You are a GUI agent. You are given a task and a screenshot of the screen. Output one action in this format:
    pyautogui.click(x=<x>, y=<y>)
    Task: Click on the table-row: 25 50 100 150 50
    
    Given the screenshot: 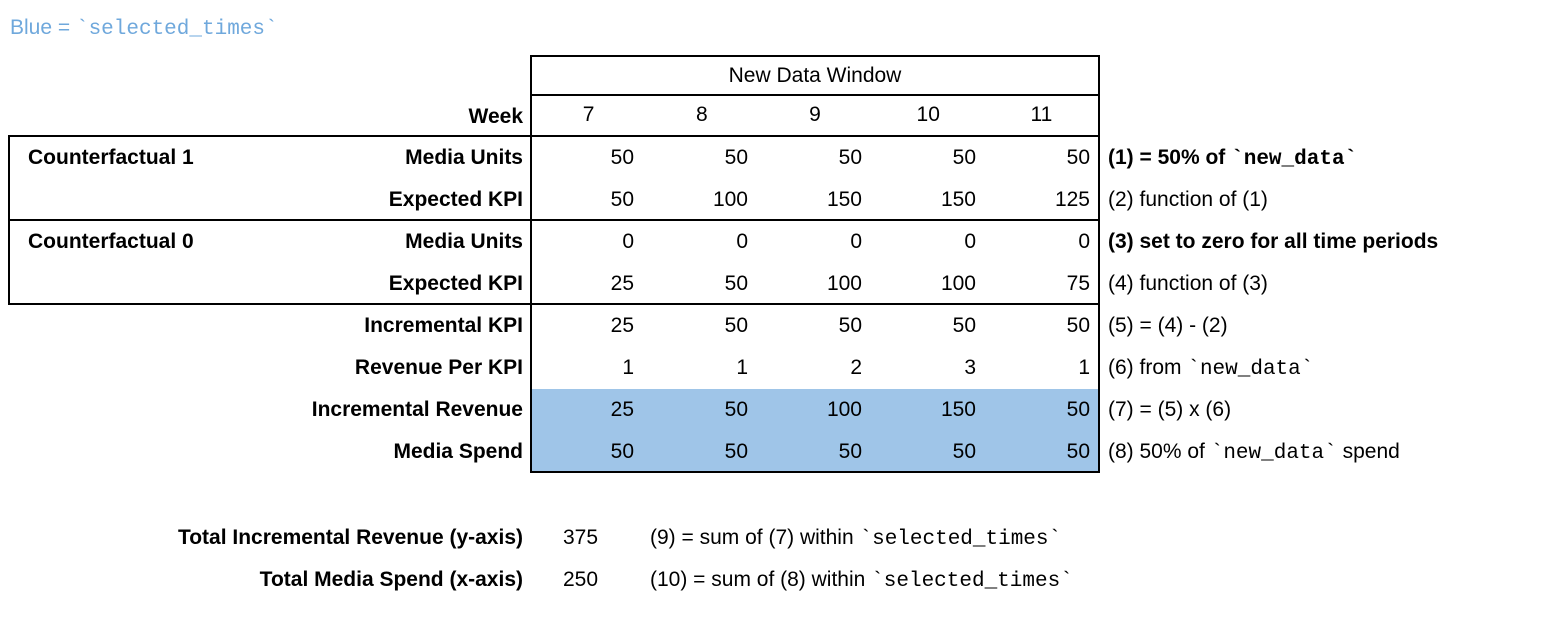 What is the action you would take?
    pyautogui.click(x=815, y=410)
    